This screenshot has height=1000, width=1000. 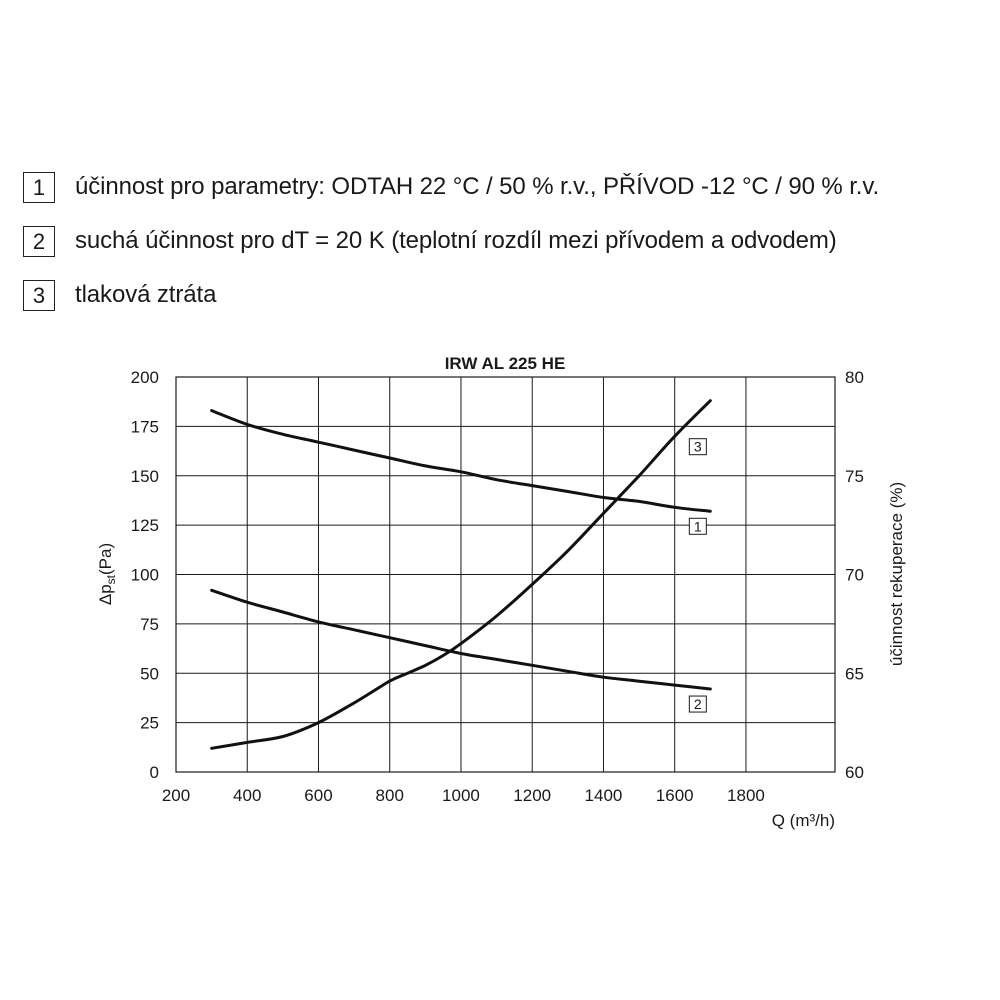 I want to click on y-axis-left-symbol: Δp, so click(x=105, y=594).